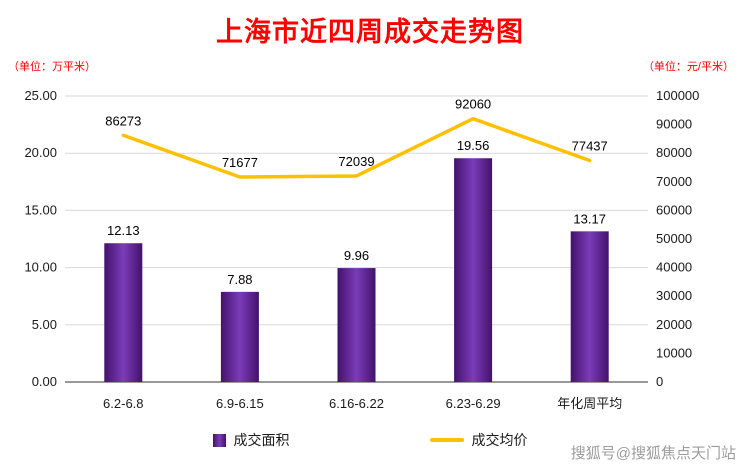 Image resolution: width=740 pixels, height=465 pixels. What do you see at coordinates (239, 279) in the screenshot?
I see `svg-text: 7.88` at bounding box center [239, 279].